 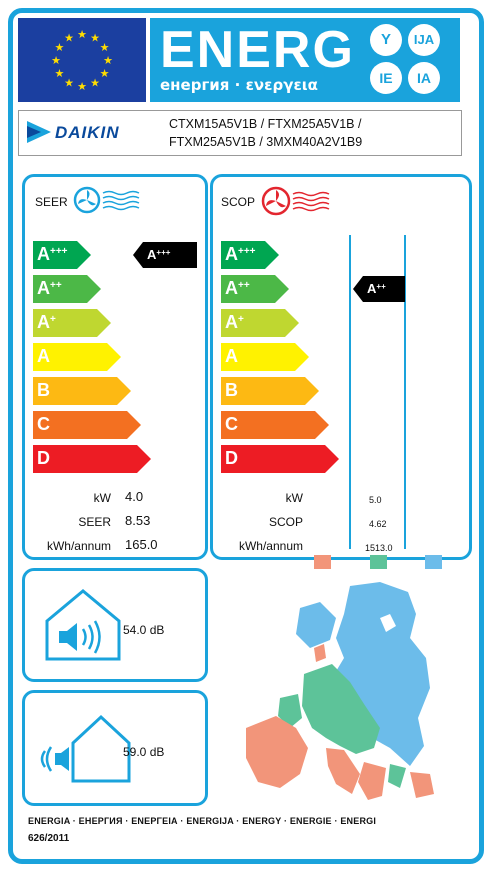 What do you see at coordinates (378, 524) in the screenshot?
I see `scop-scop-value: 4.62` at bounding box center [378, 524].